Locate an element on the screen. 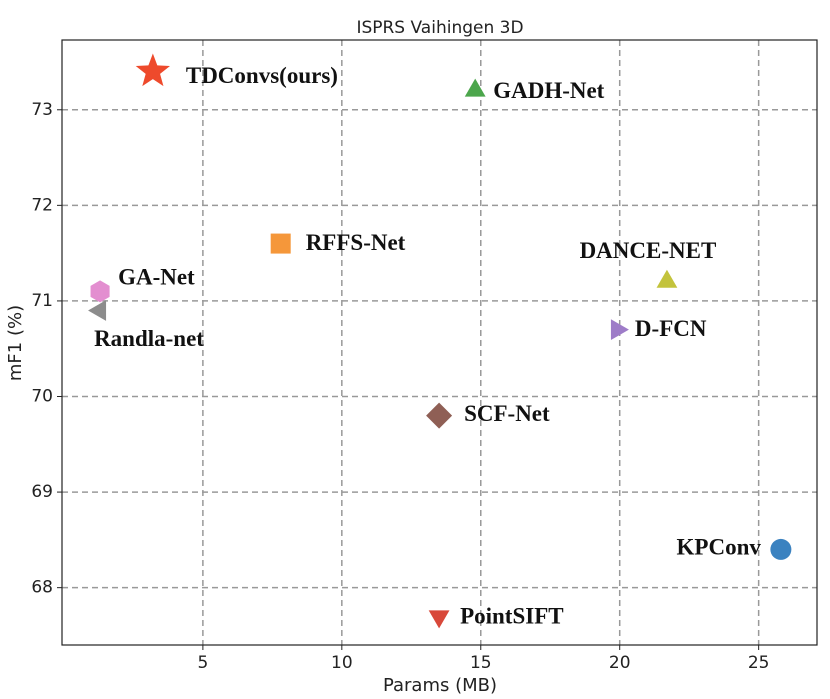 The height and width of the screenshot is (699, 830). point-label: PointSIFT is located at coordinates (512, 616).